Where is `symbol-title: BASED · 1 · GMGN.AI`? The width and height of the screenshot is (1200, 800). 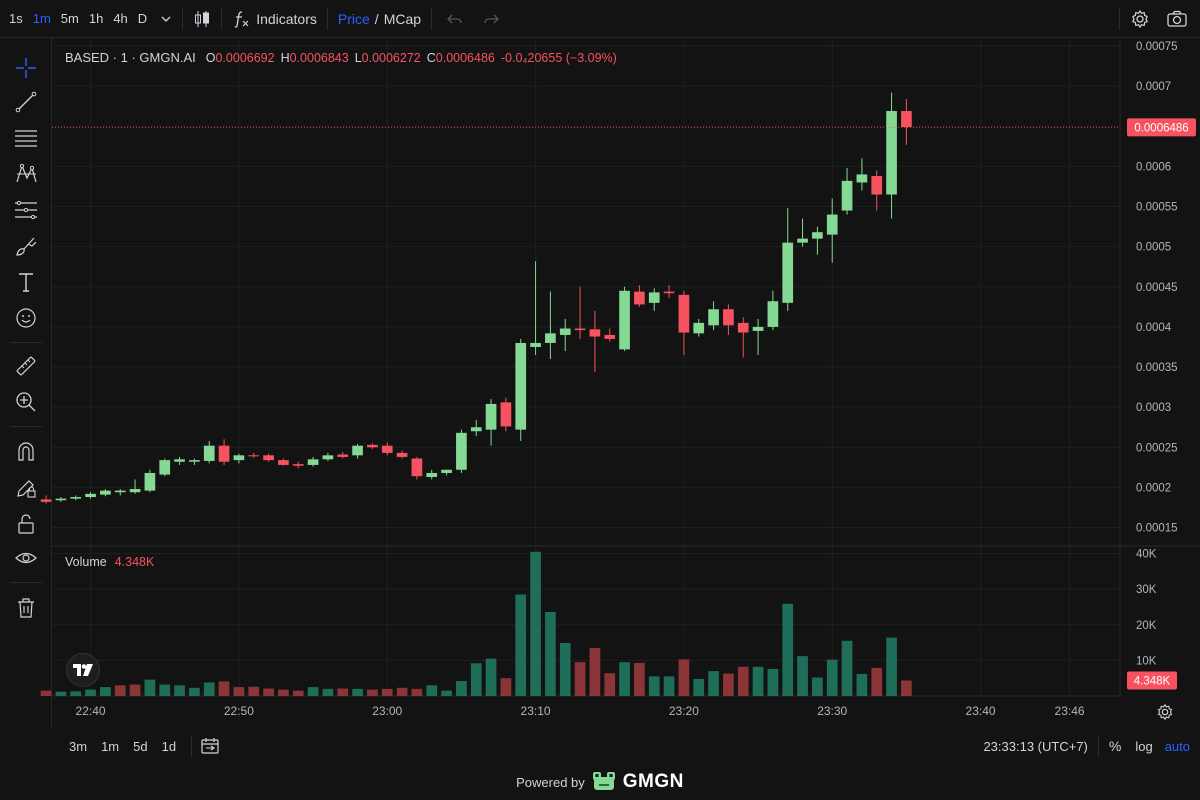 symbol-title: BASED · 1 · GMGN.AI is located at coordinates (130, 57).